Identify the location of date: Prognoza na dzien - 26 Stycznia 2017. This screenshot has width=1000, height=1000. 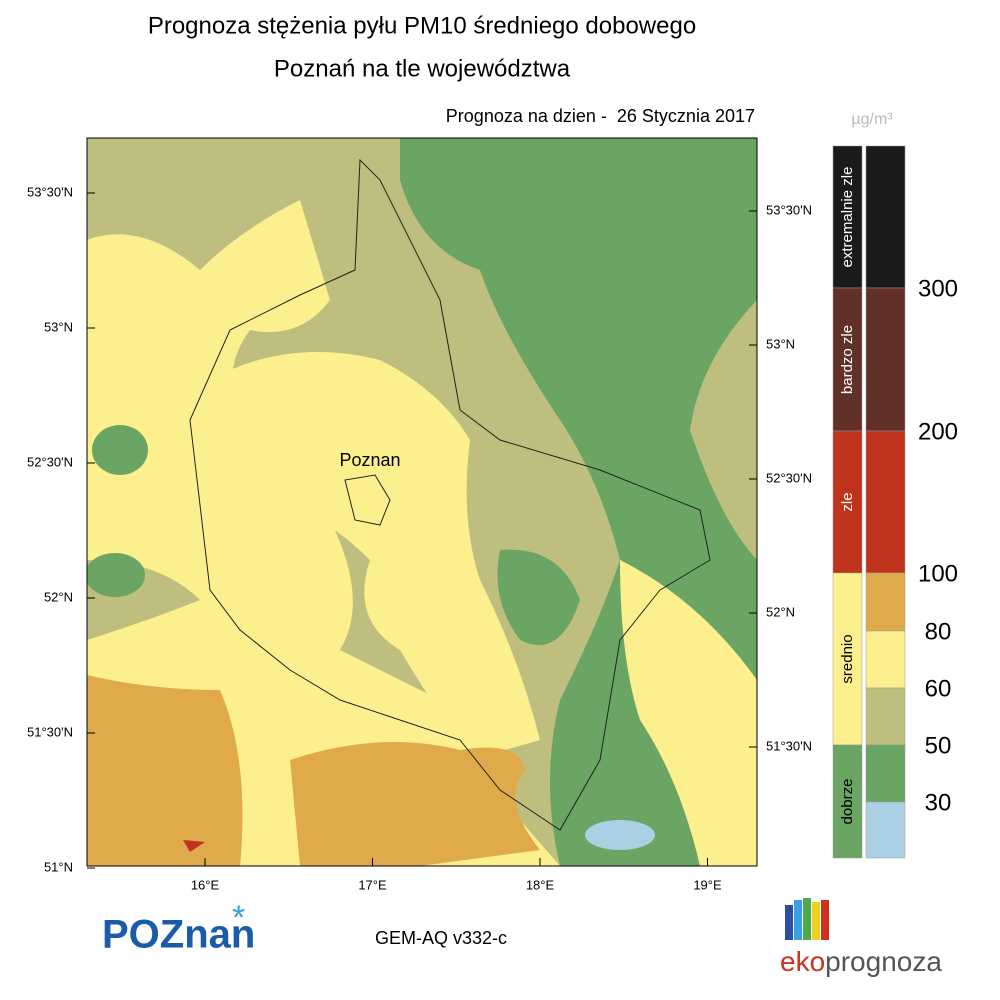
(600, 116).